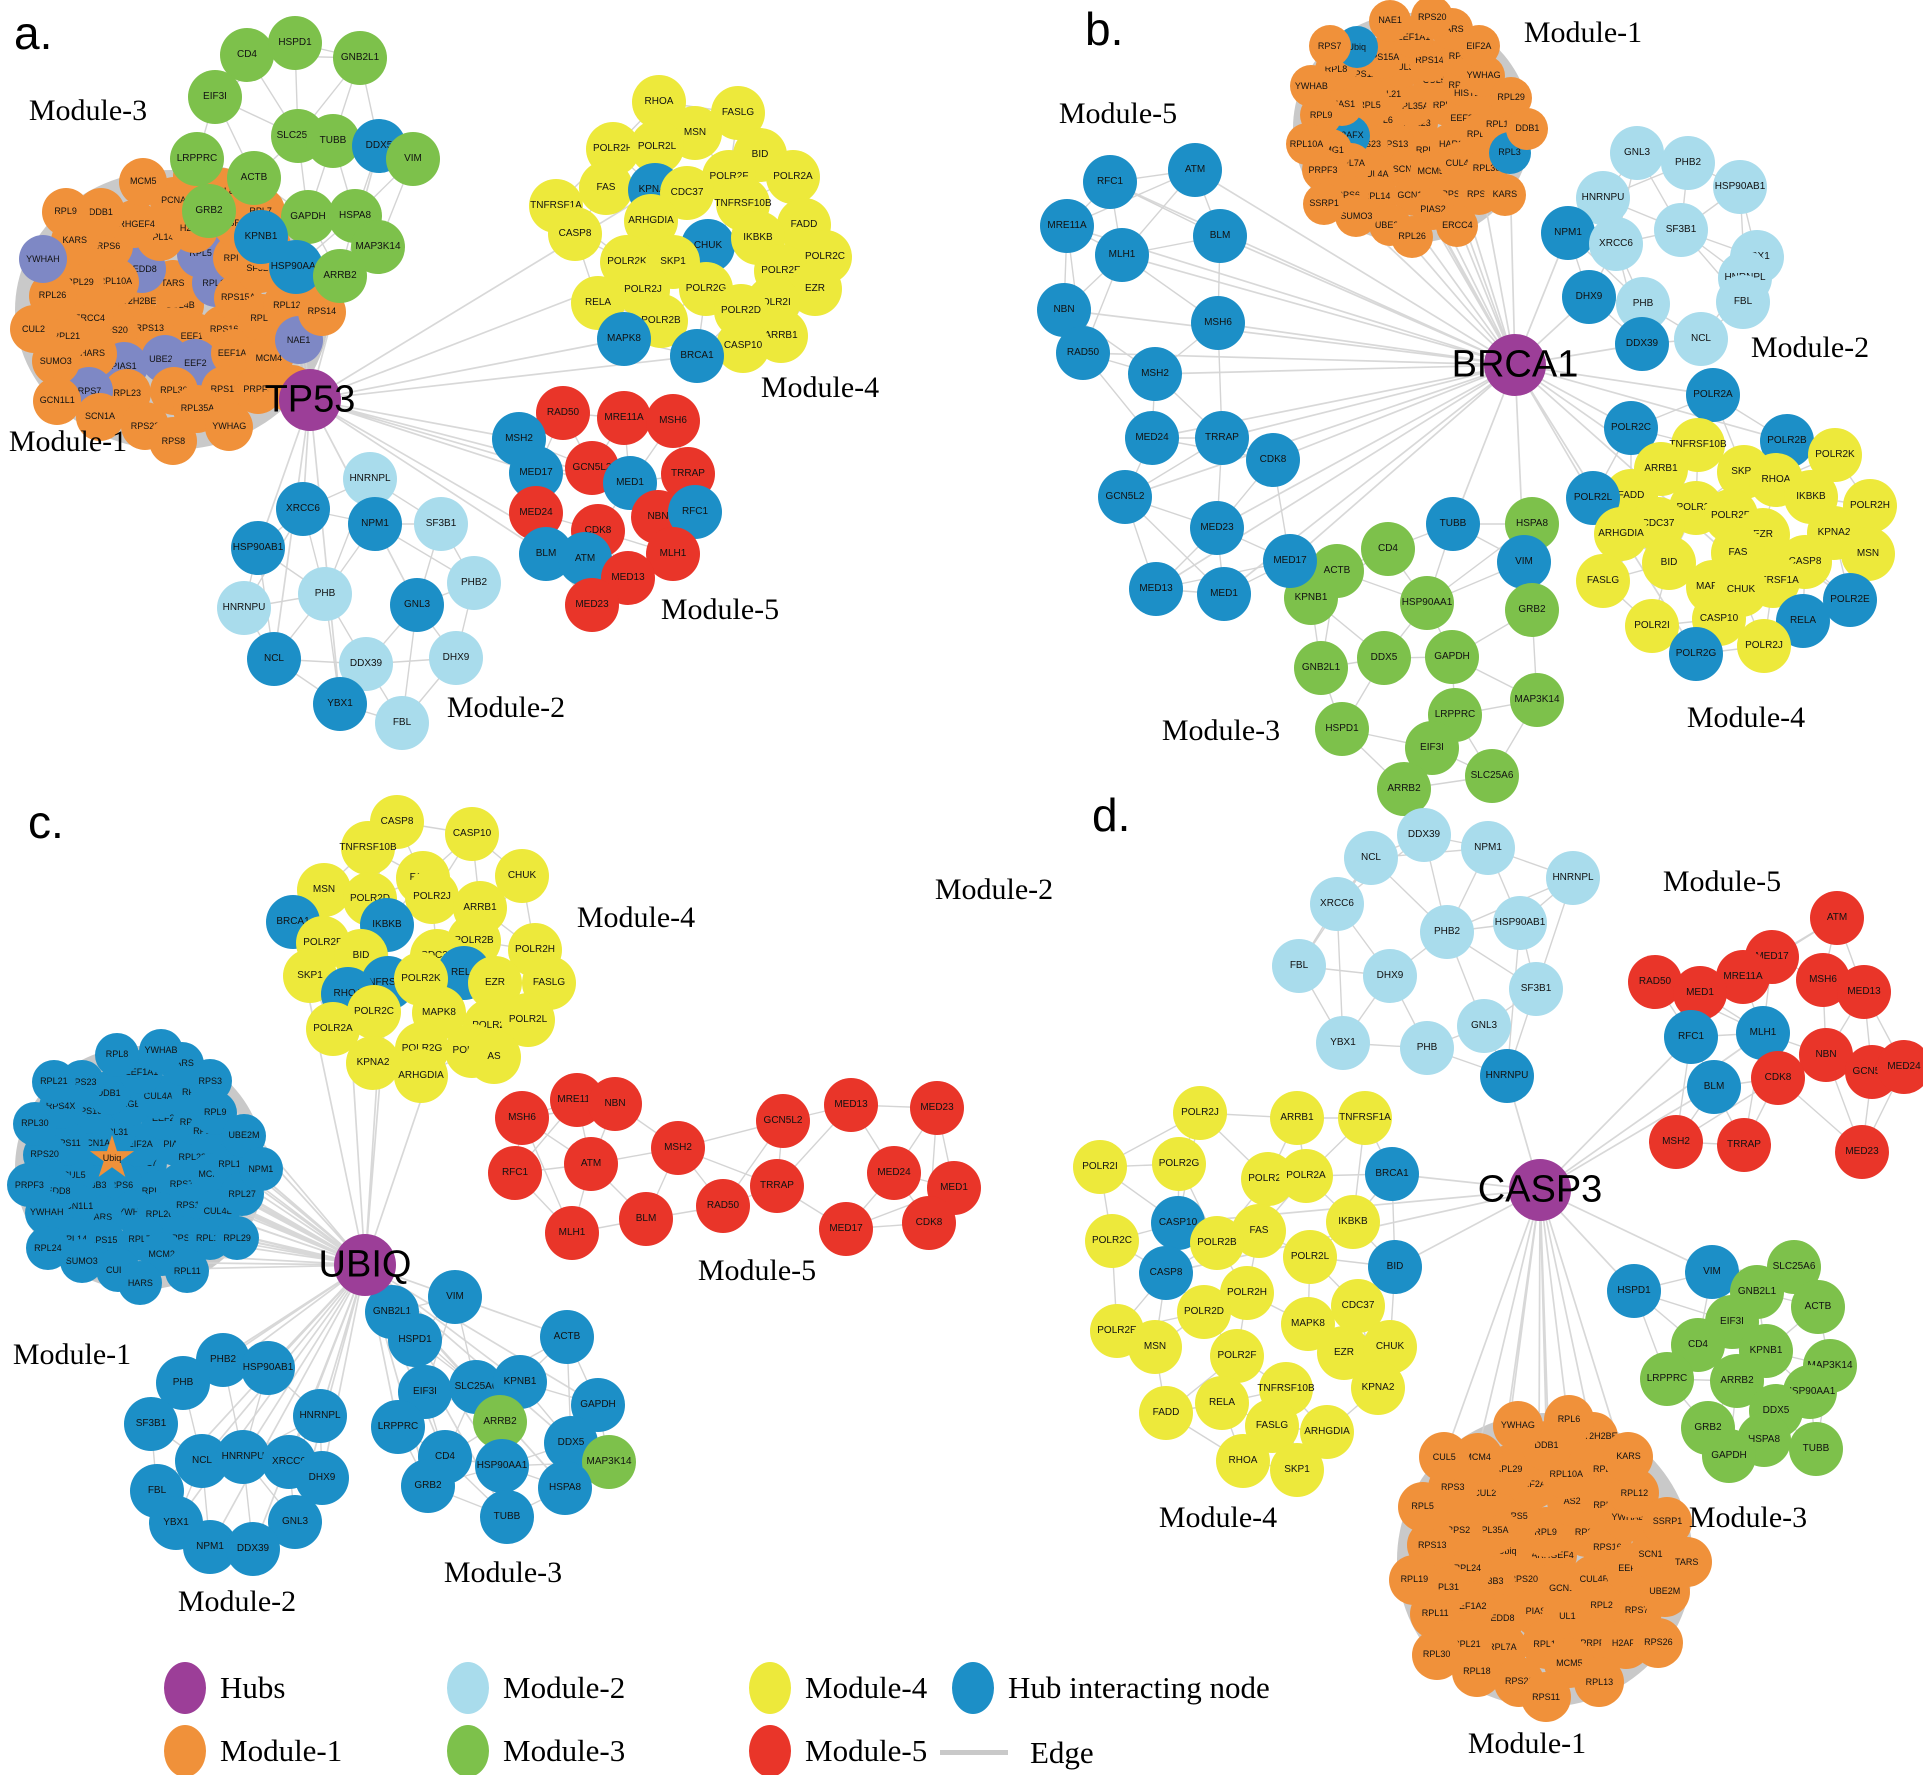 The height and width of the screenshot is (1775, 1923). Describe the element at coordinates (1306, 144) in the screenshot. I see `network-node: RPL10A` at that location.